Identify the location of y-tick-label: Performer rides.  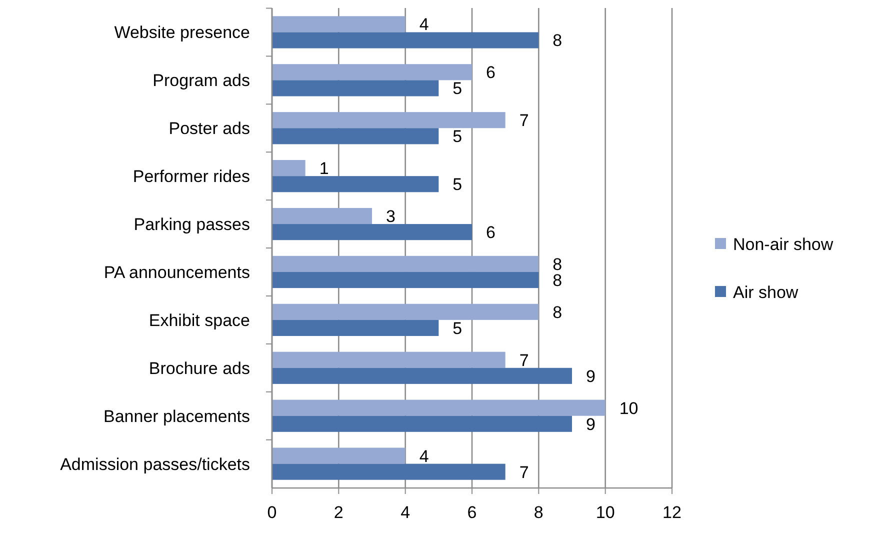
(191, 176).